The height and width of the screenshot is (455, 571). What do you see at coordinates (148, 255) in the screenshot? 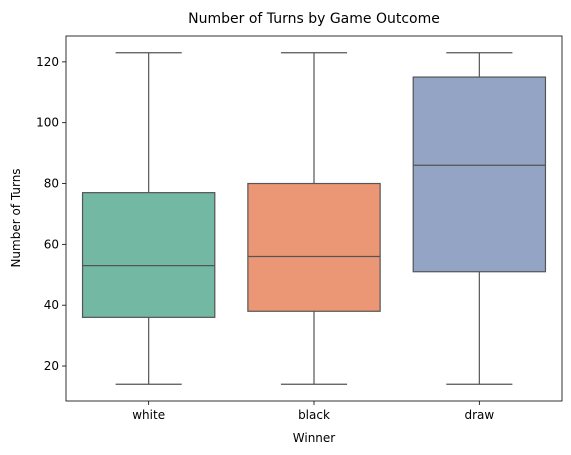
I see `box-white` at bounding box center [148, 255].